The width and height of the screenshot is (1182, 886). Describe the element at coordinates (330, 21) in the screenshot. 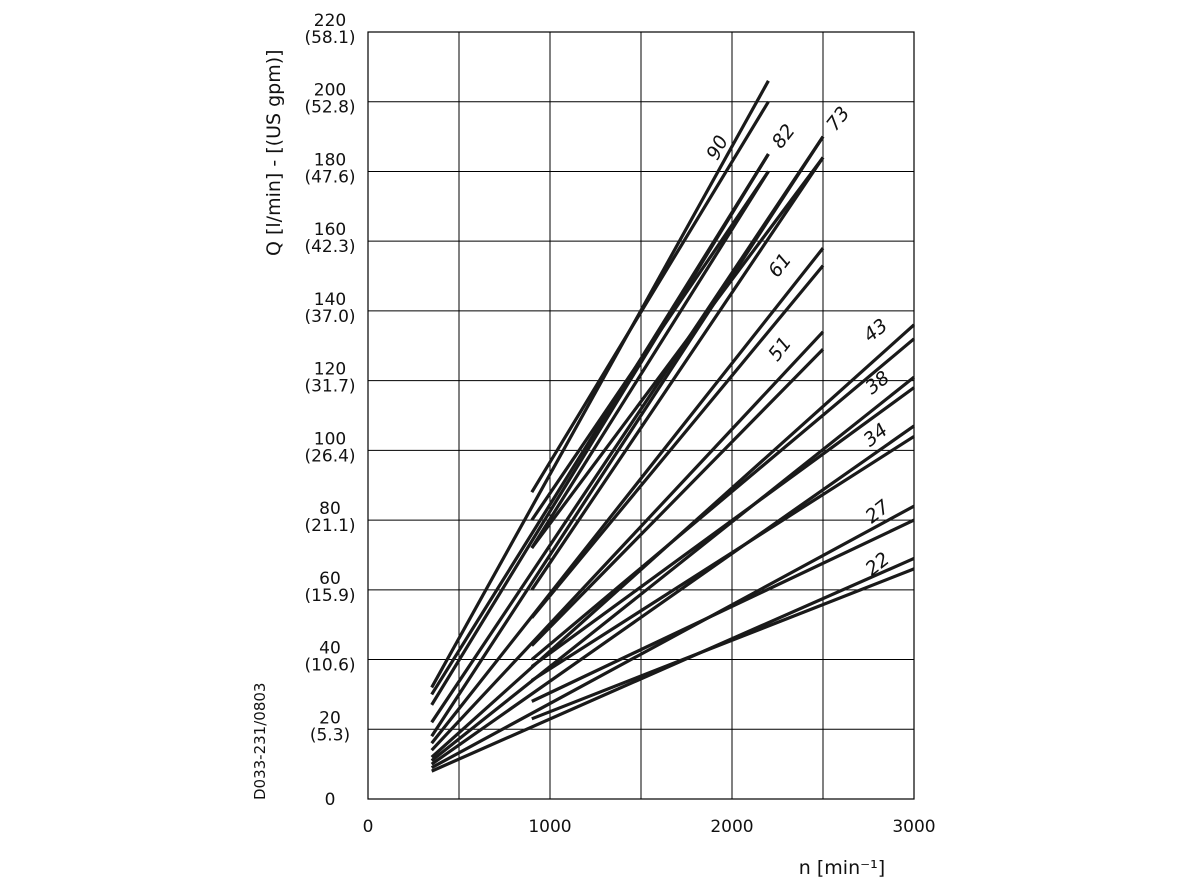

I see `y-tick-label: 220` at that location.